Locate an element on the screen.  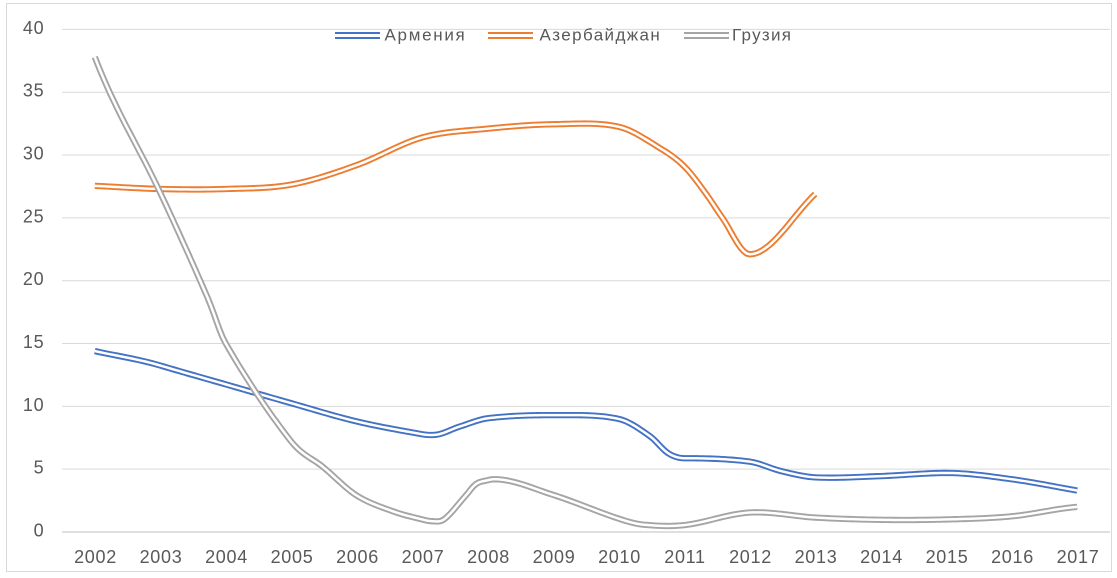
svg-text: 2012 is located at coordinates (750, 557).